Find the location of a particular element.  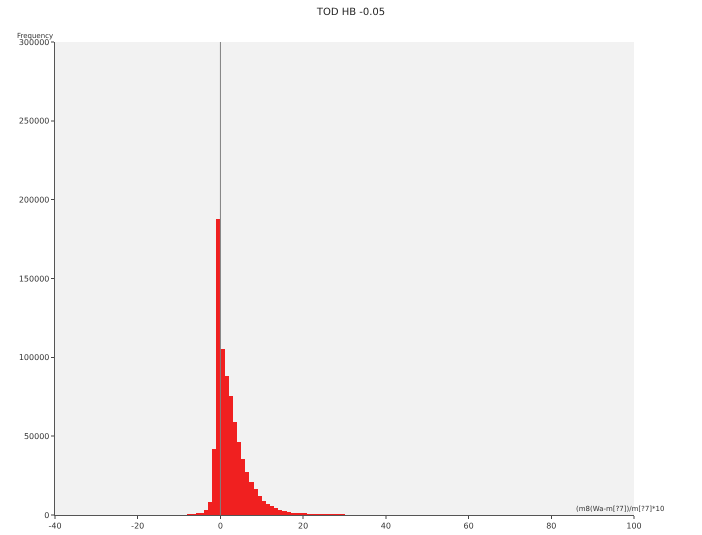

x-tick-label: 80 is located at coordinates (551, 526).